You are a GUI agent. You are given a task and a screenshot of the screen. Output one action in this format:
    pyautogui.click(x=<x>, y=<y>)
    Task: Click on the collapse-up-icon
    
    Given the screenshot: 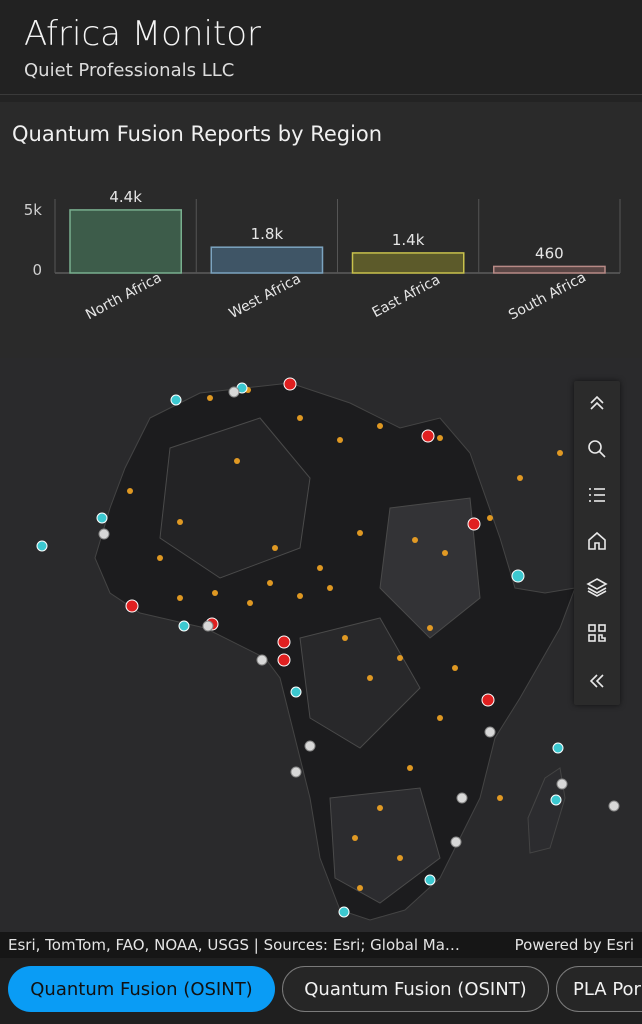 What is the action you would take?
    pyautogui.click(x=597, y=402)
    